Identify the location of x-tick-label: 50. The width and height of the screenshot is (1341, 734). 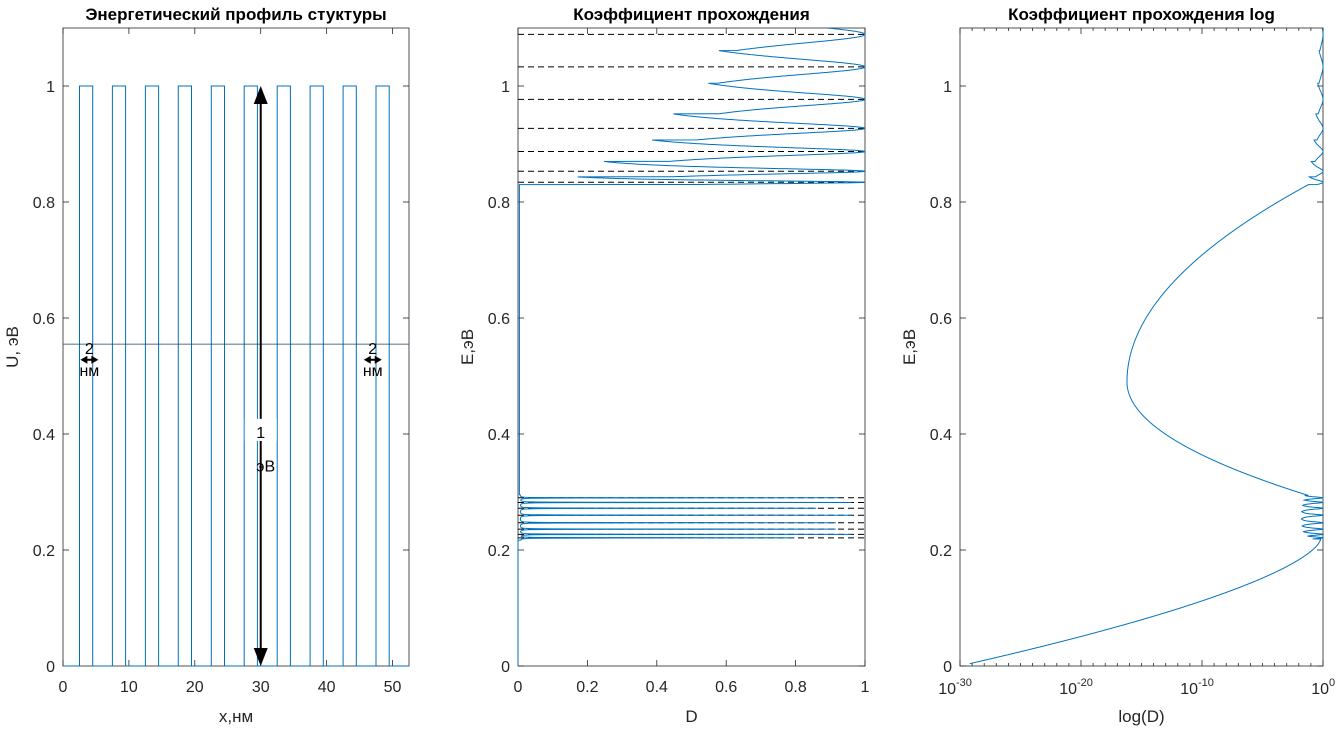
(393, 687).